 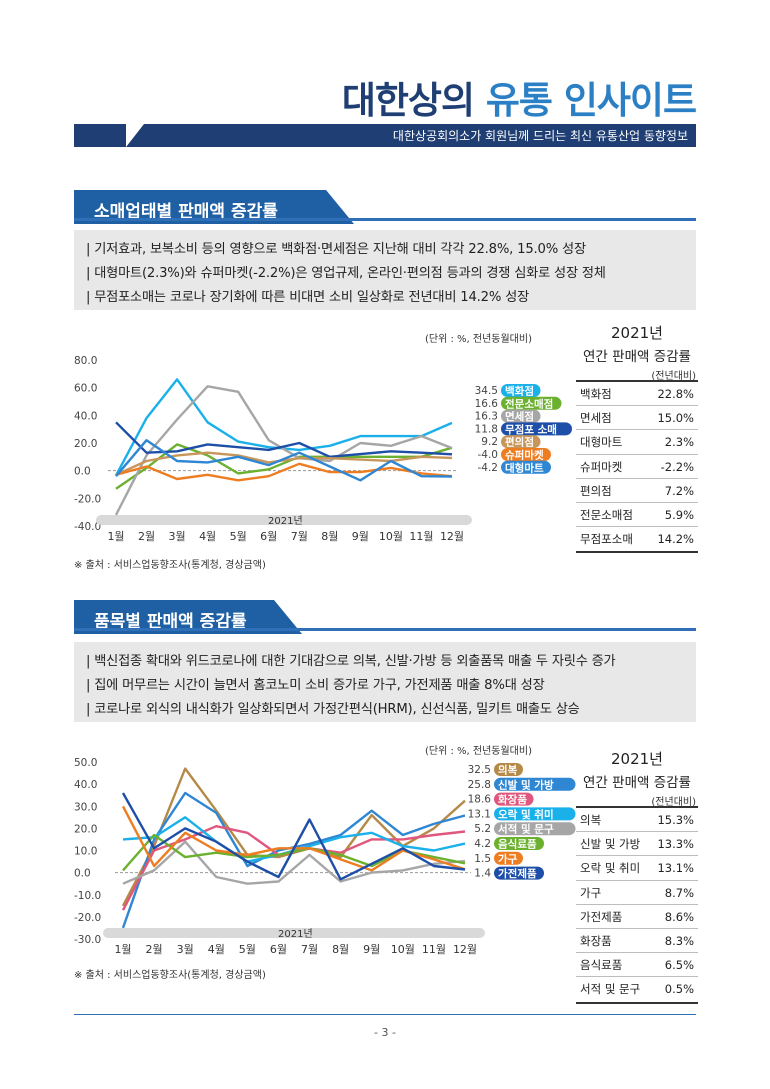 What do you see at coordinates (606, 539) in the screenshot?
I see `table-row-label: 무점포소매` at bounding box center [606, 539].